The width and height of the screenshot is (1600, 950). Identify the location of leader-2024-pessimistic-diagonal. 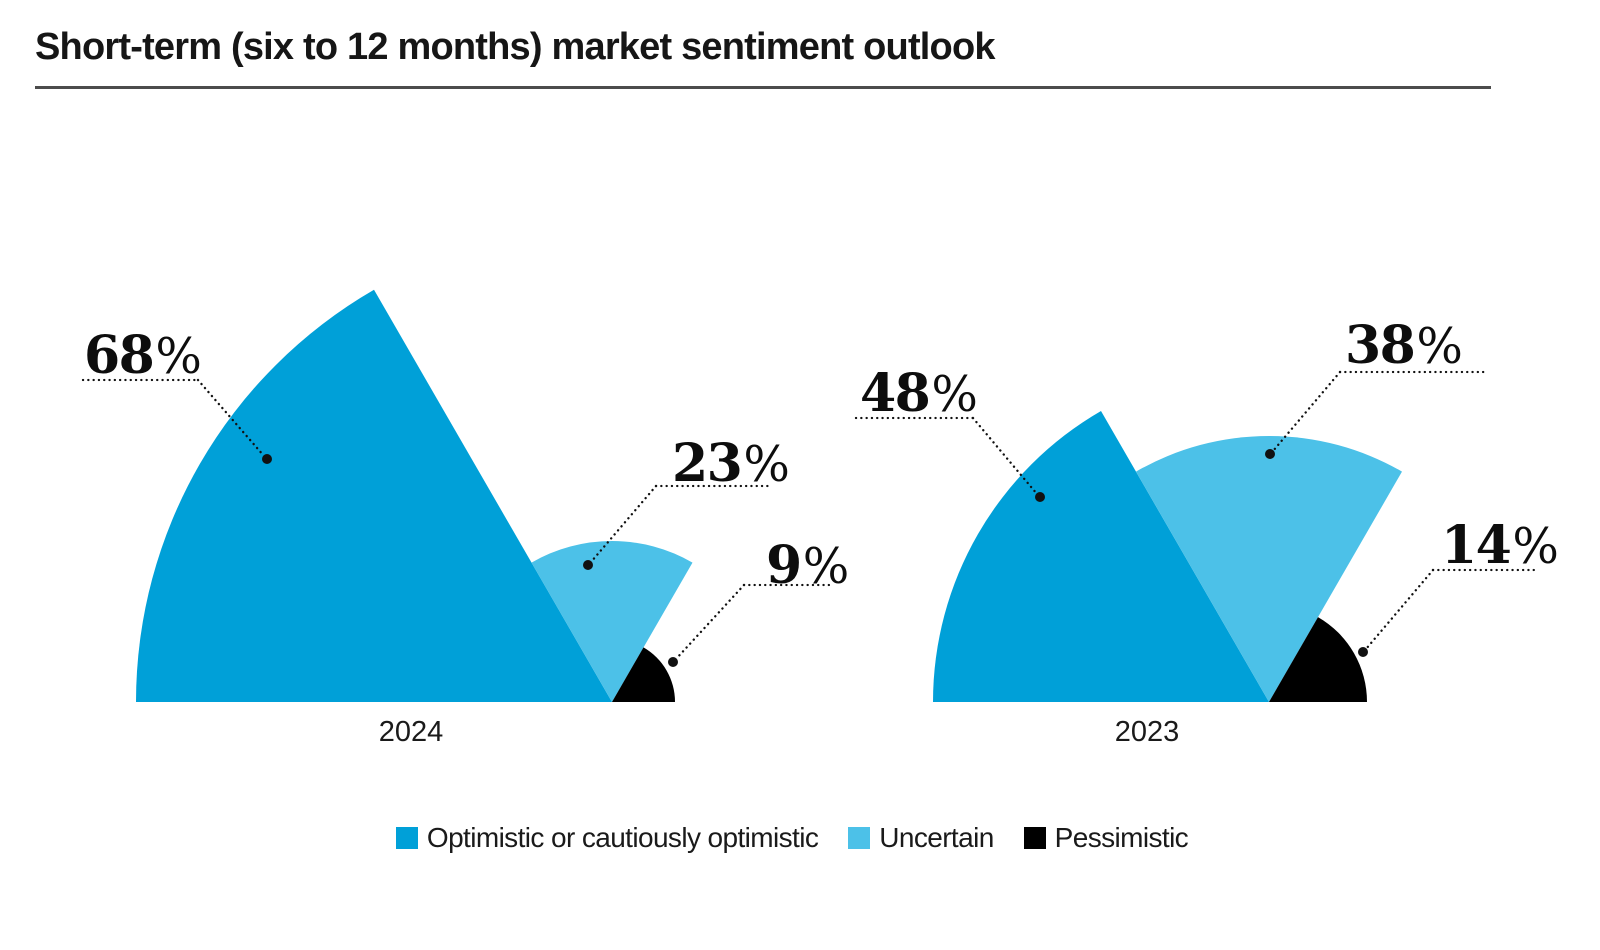
(710, 622).